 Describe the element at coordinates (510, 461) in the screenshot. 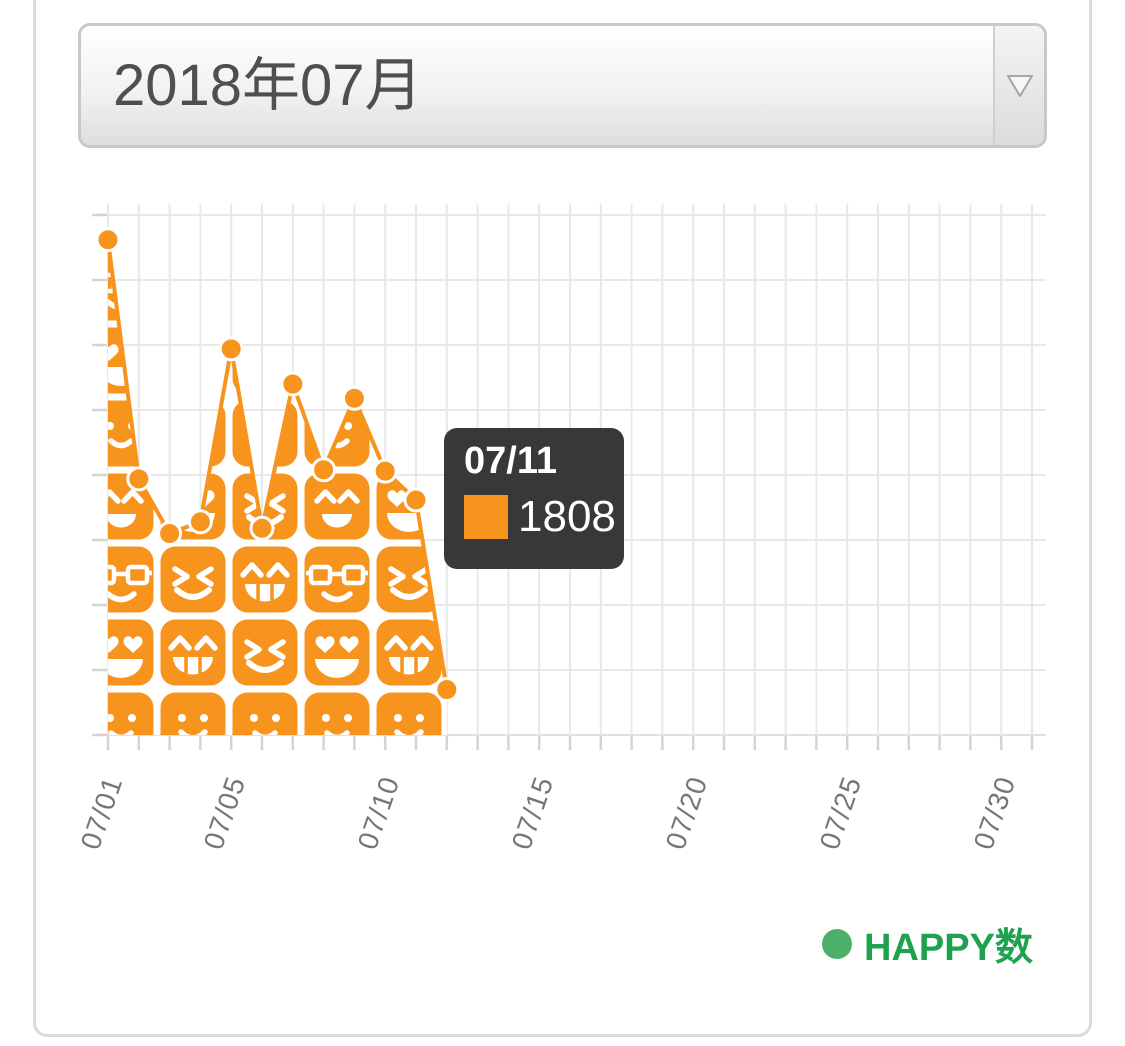

I see `tooltip-date: 07/11` at that location.